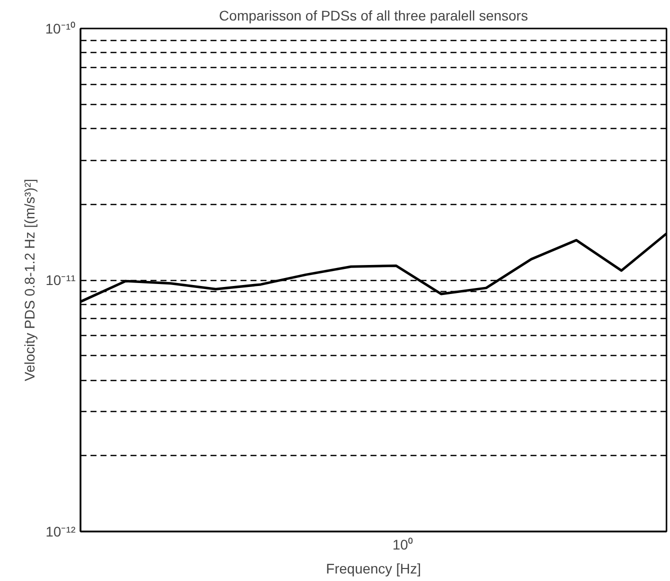  I want to click on y-tick-label: 10⁻¹¹, so click(61, 280).